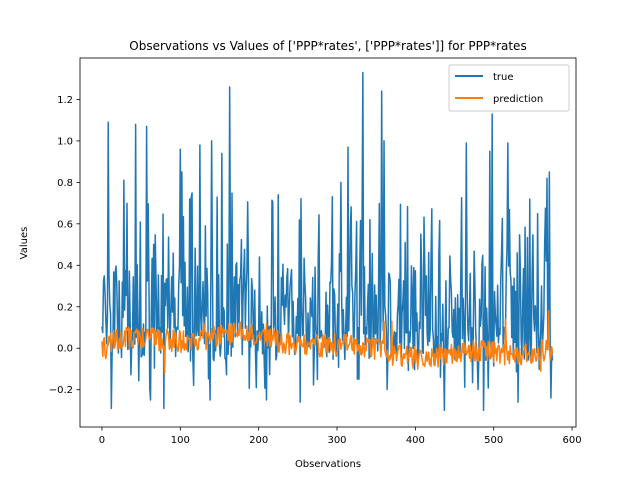 The width and height of the screenshot is (640, 480). I want to click on y-tick-label: 1.0, so click(65, 141).